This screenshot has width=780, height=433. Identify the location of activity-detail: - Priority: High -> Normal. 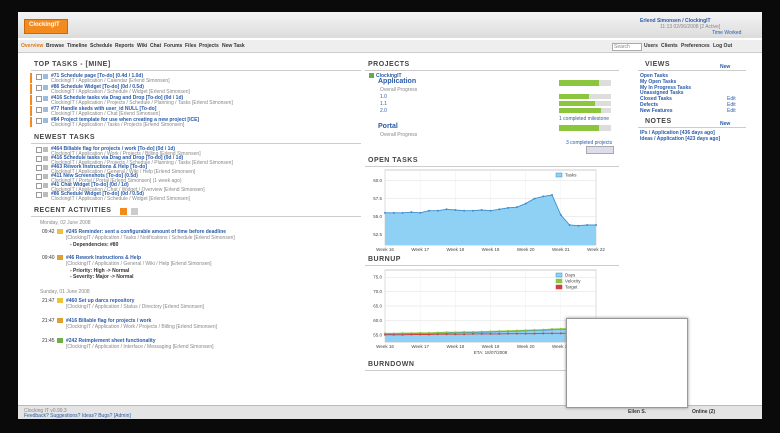
(100, 271).